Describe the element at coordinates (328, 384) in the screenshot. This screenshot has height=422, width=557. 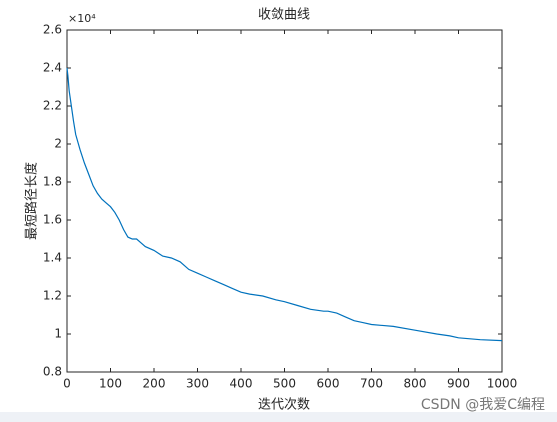
I see `x-tick-label: 600` at that location.